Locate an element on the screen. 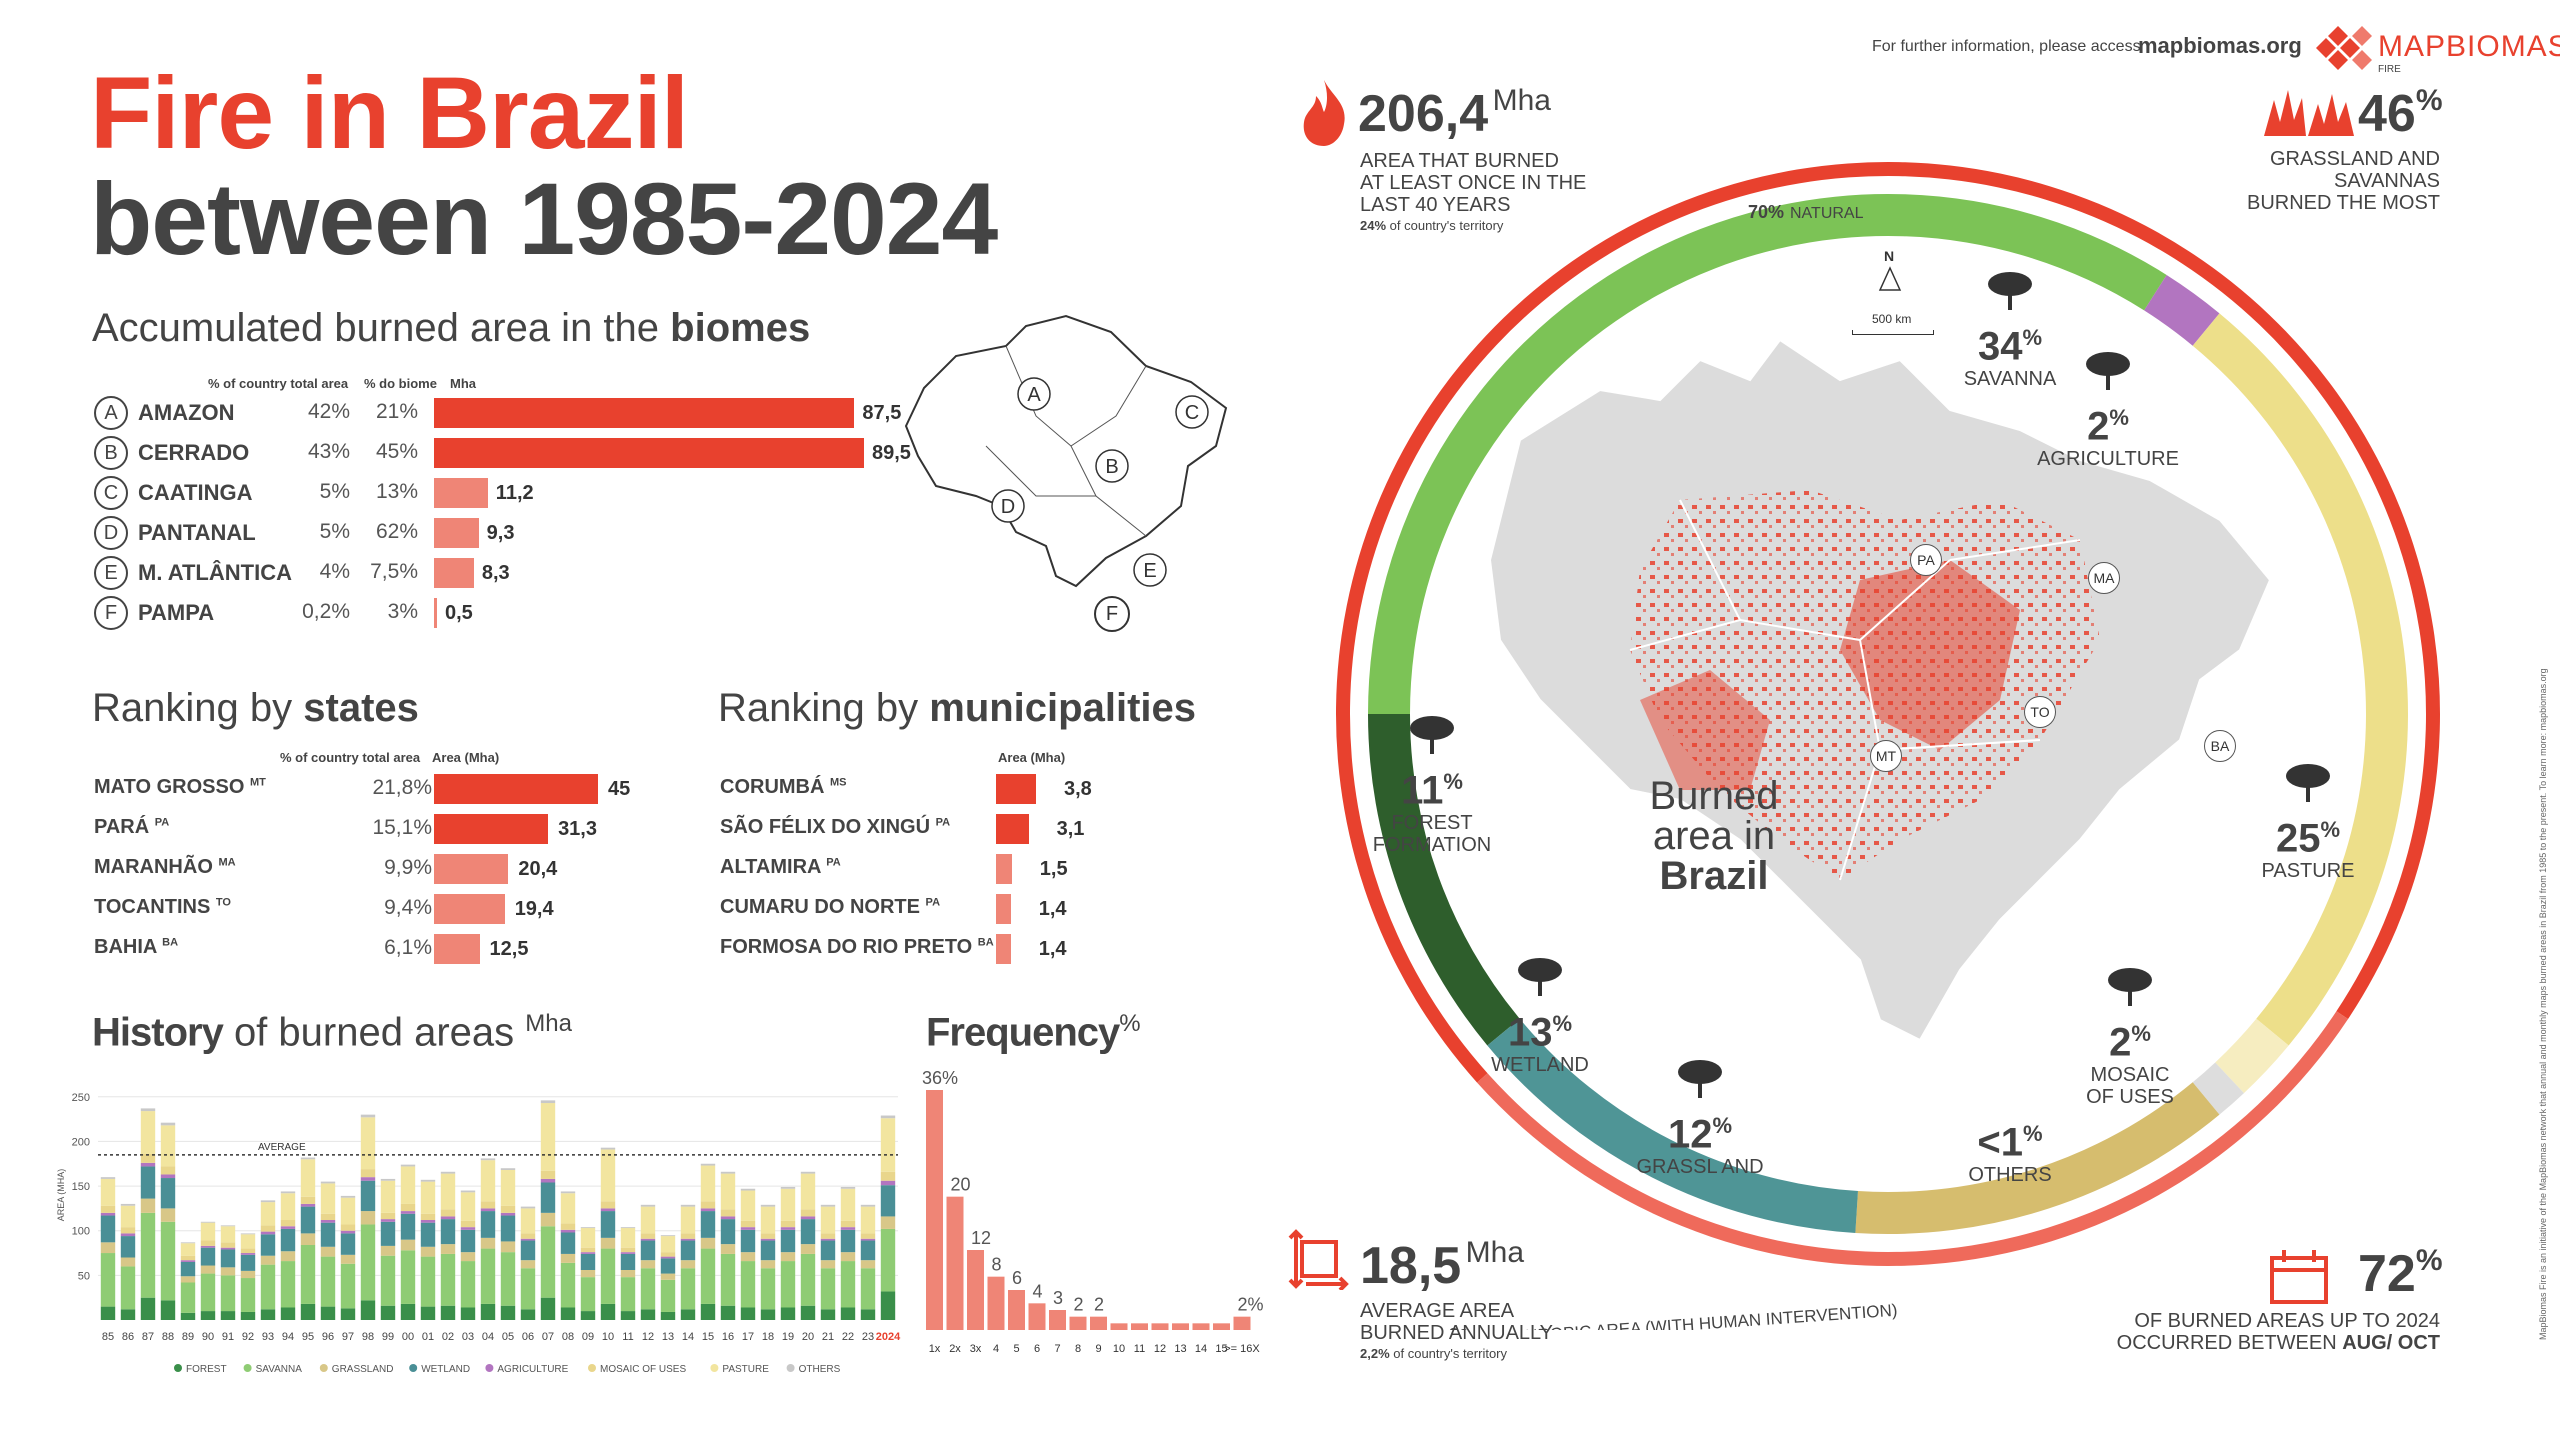  mapbiomas-logo-icon is located at coordinates (2341, 48).